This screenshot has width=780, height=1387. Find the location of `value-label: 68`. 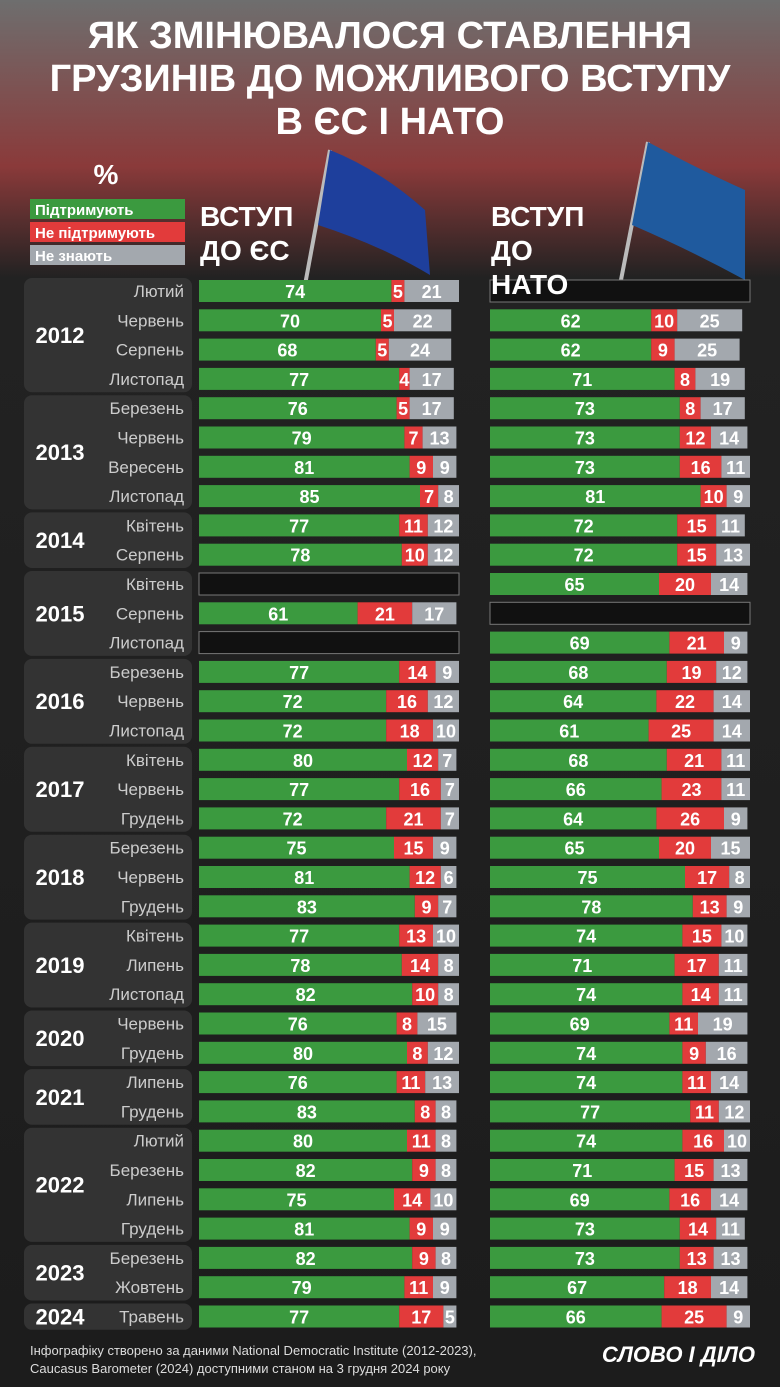

value-label: 68 is located at coordinates (578, 761).